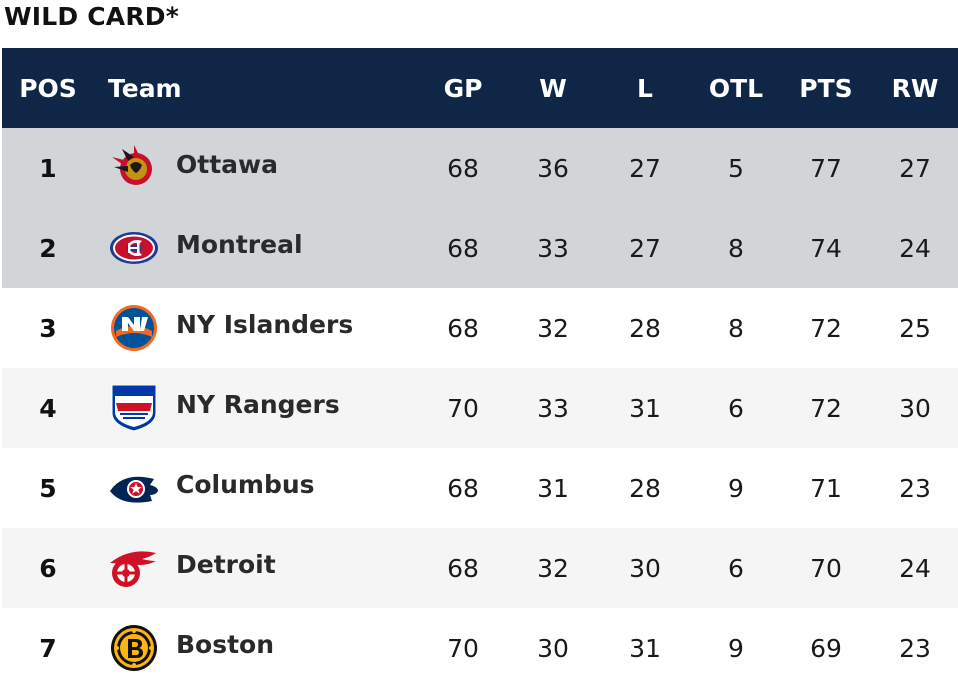  I want to click on team-cell: Detroit, so click(268, 568).